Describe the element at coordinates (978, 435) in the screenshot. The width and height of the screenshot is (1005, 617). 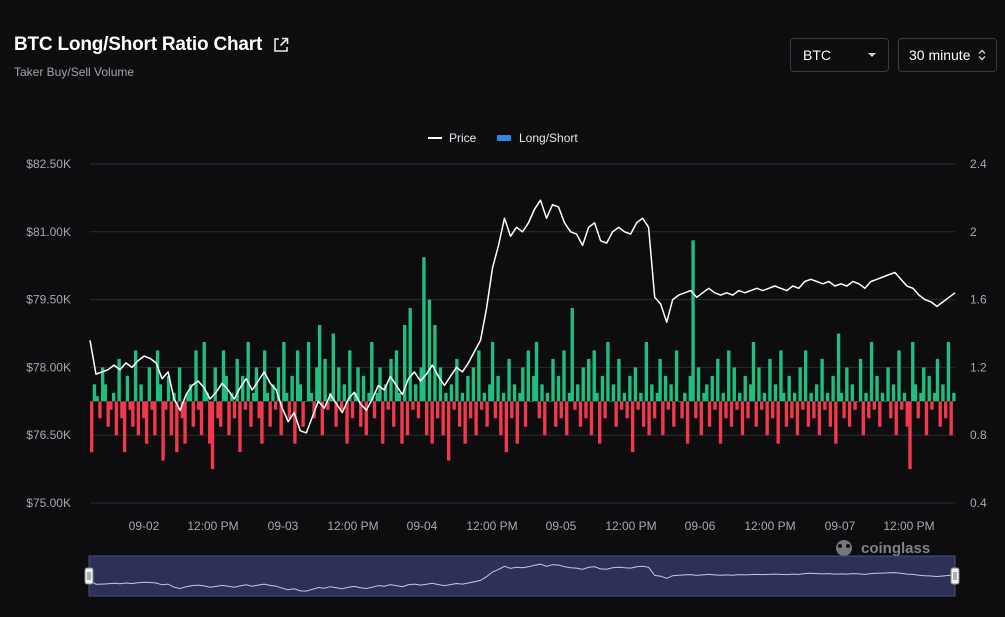
I see `y-right-tick-label: 0.8` at that location.